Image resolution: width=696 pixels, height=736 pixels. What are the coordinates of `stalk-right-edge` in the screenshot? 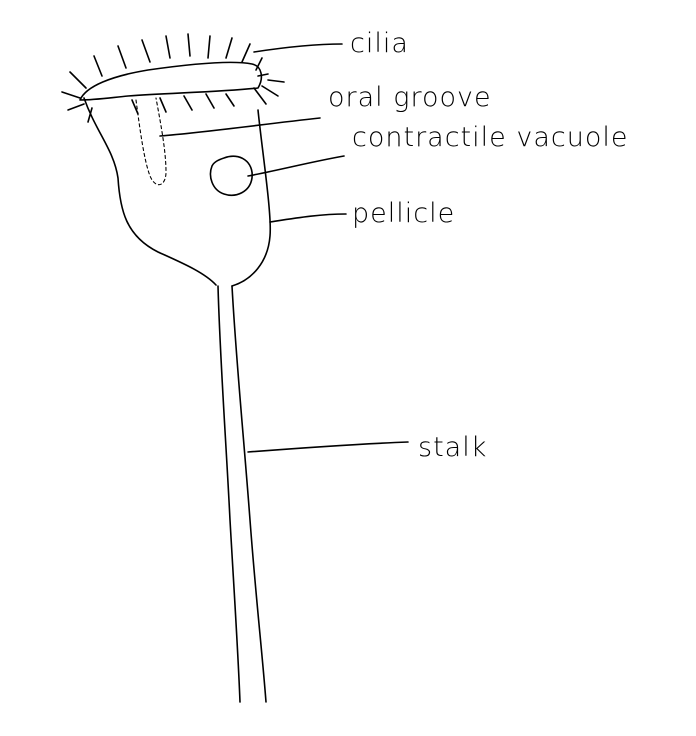 It's located at (249, 494).